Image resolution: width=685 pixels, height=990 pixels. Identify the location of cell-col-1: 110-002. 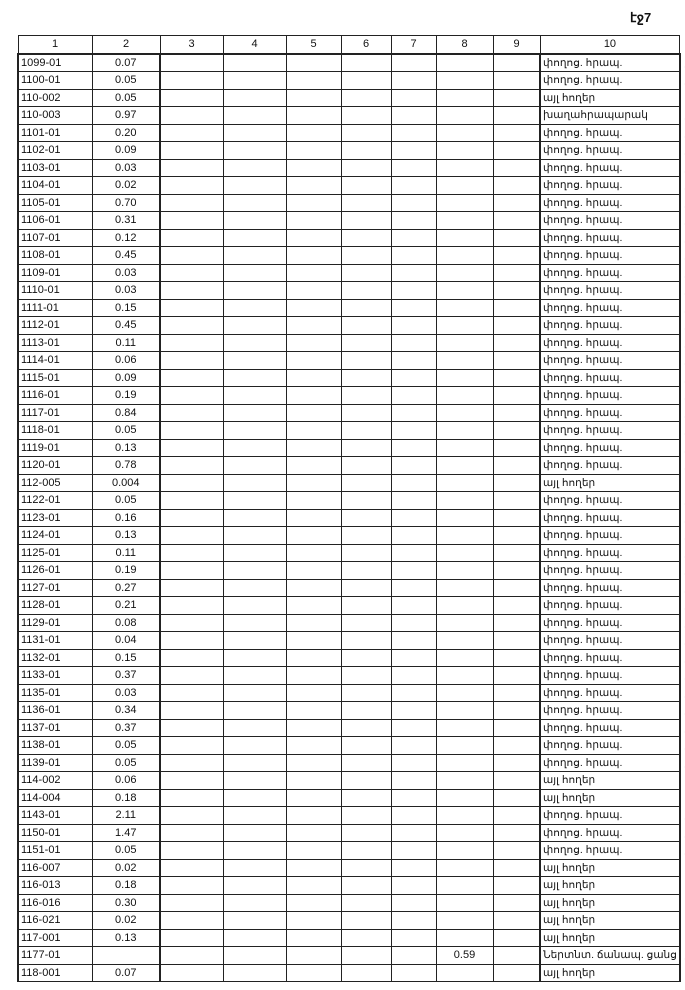
(55, 97).